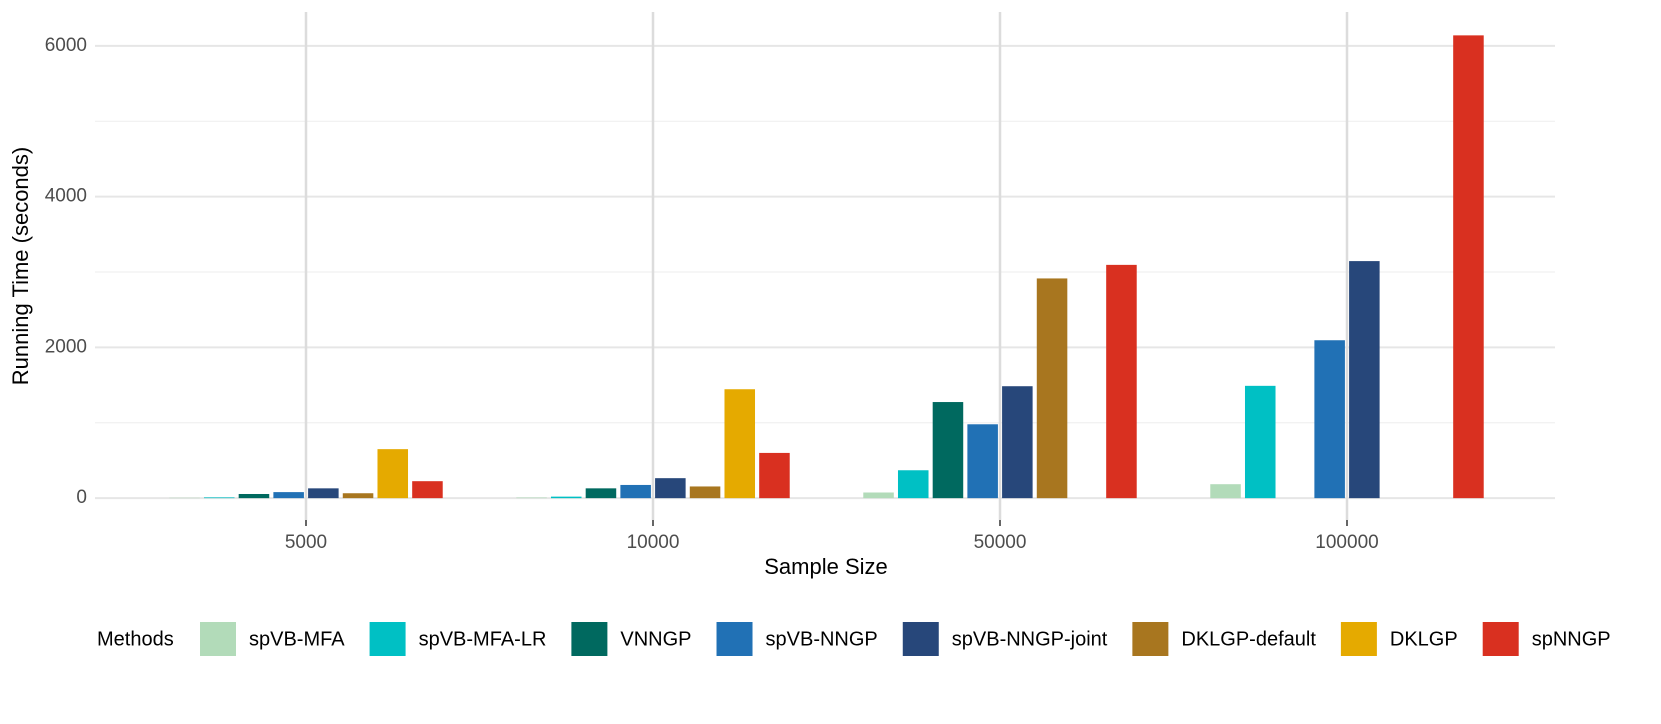  I want to click on legend-title: Methods, so click(135, 639).